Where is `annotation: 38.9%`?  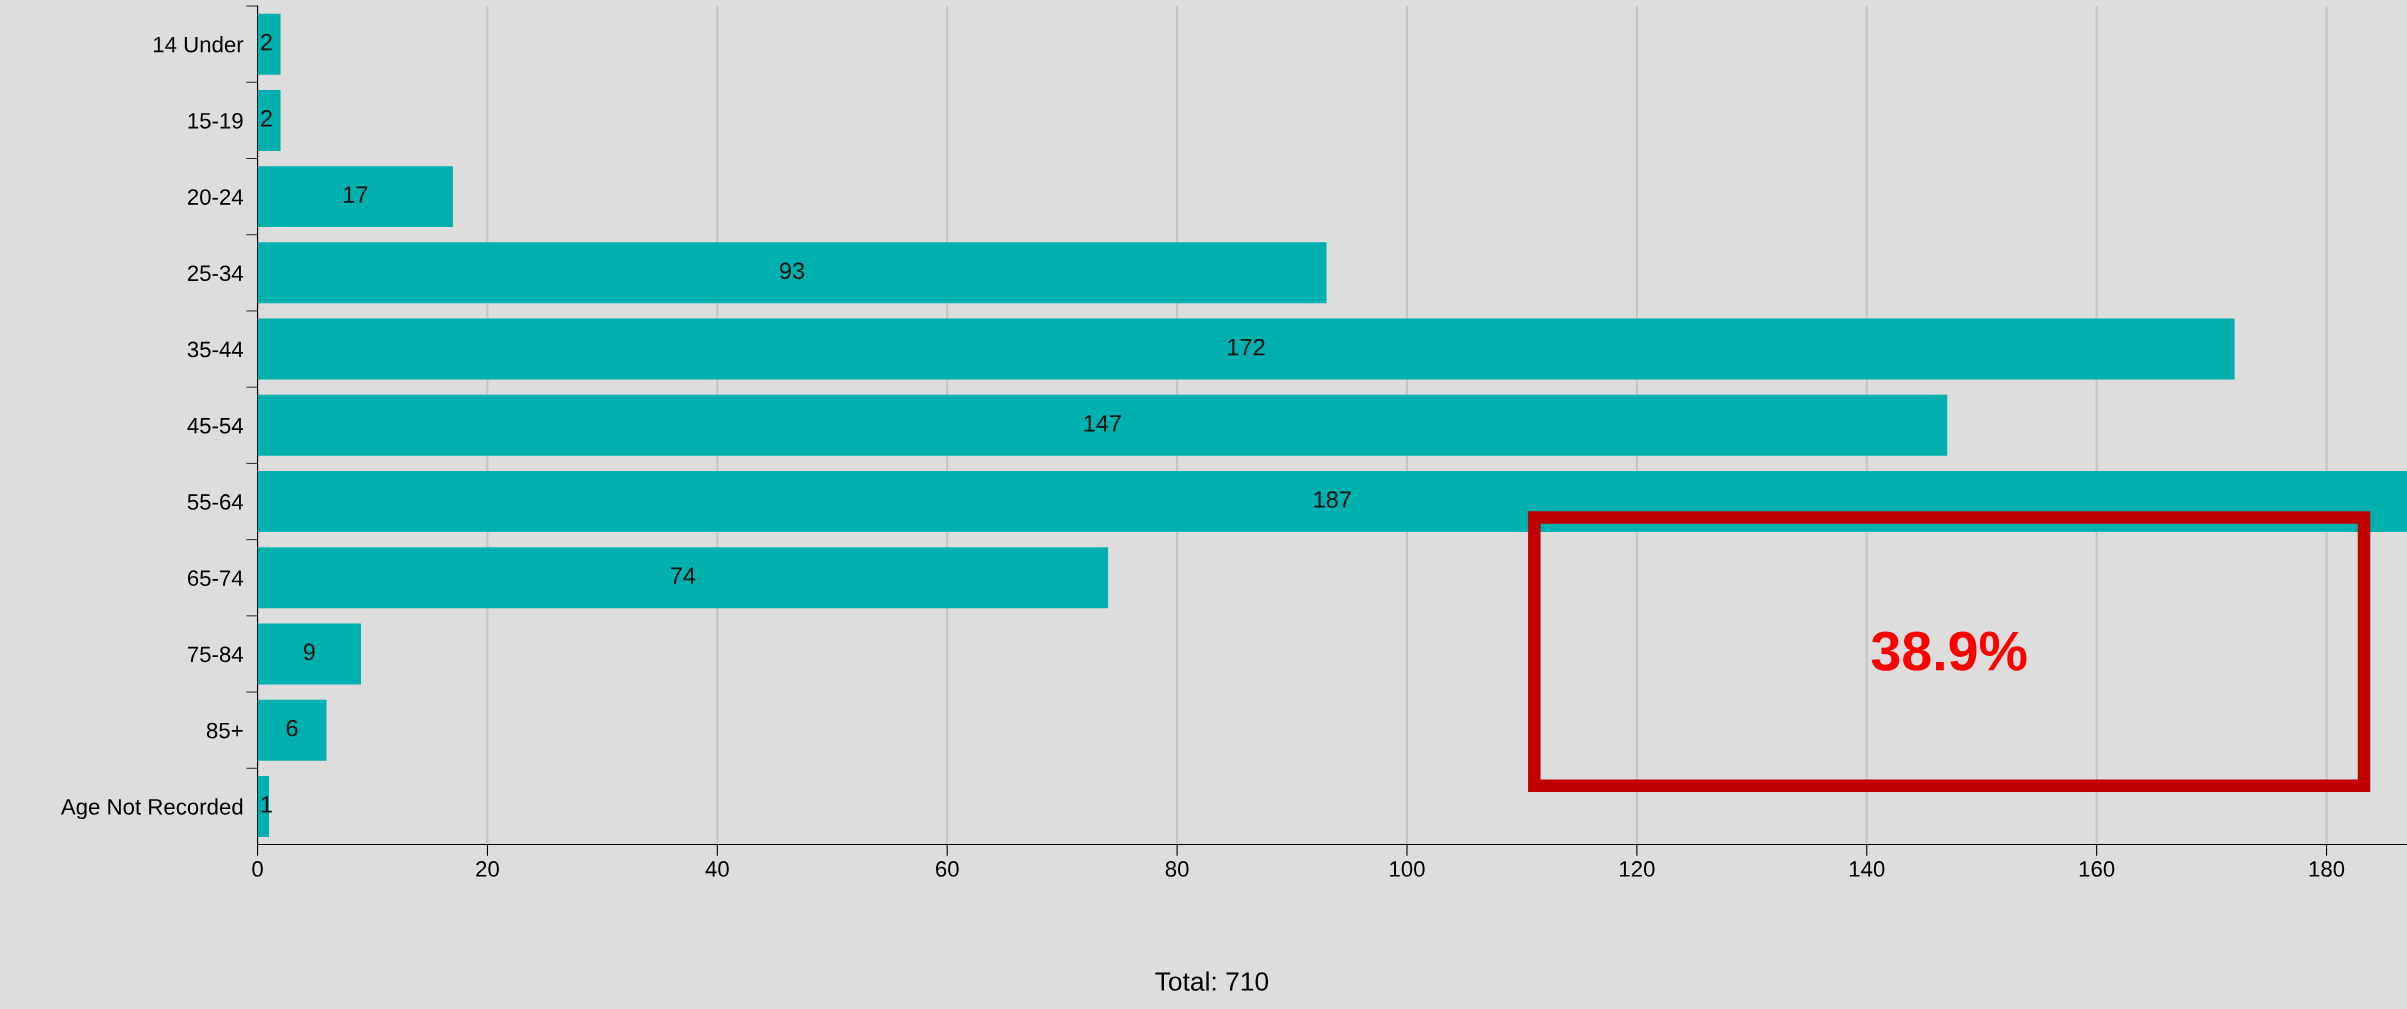
annotation: 38.9% is located at coordinates (1949, 651).